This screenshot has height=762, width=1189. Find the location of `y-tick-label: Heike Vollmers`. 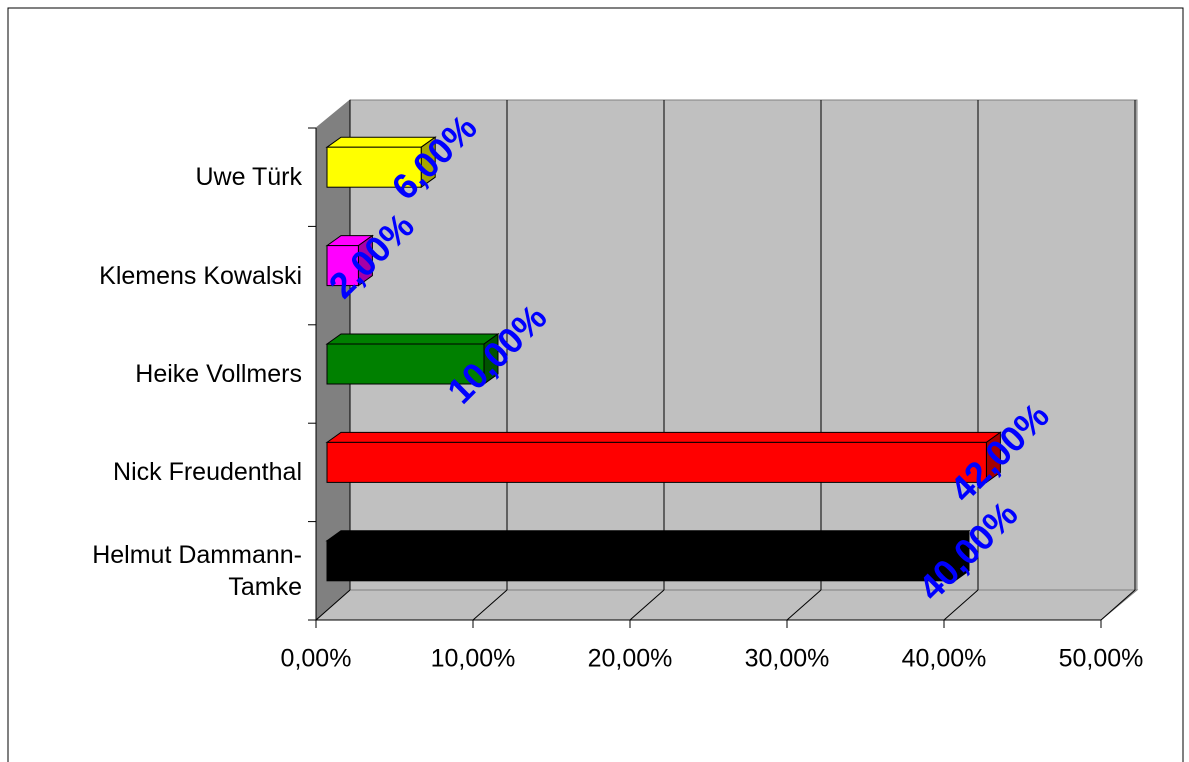

y-tick-label: Heike Vollmers is located at coordinates (218, 374).